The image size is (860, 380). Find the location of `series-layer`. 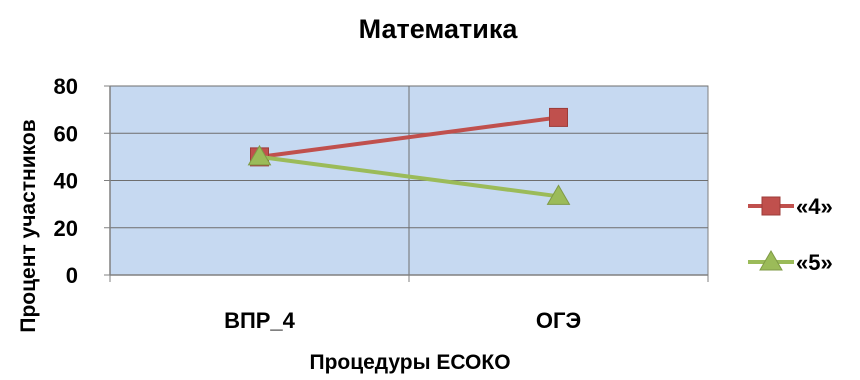

series-layer is located at coordinates (409, 156).